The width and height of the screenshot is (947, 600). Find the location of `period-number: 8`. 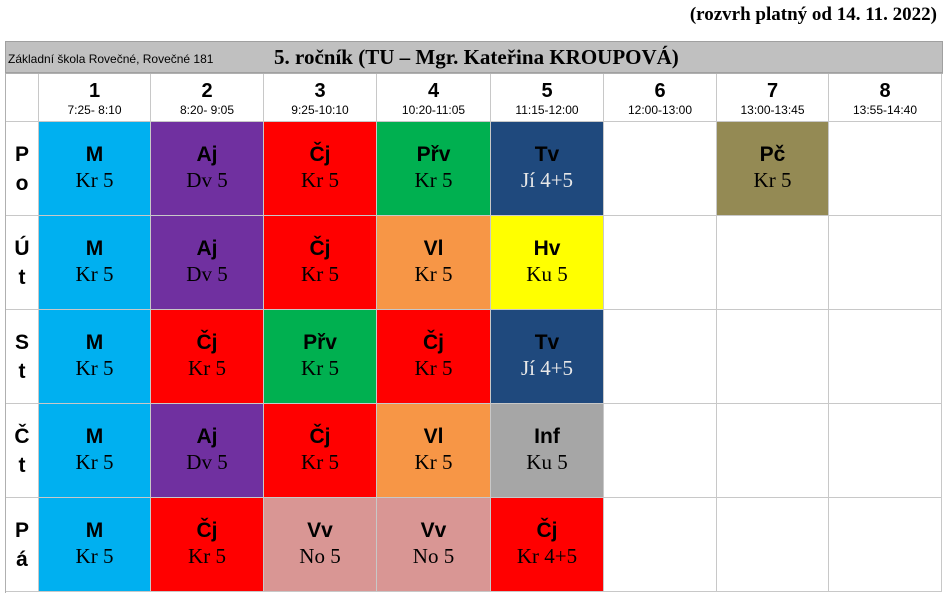

period-number: 8 is located at coordinates (885, 91).